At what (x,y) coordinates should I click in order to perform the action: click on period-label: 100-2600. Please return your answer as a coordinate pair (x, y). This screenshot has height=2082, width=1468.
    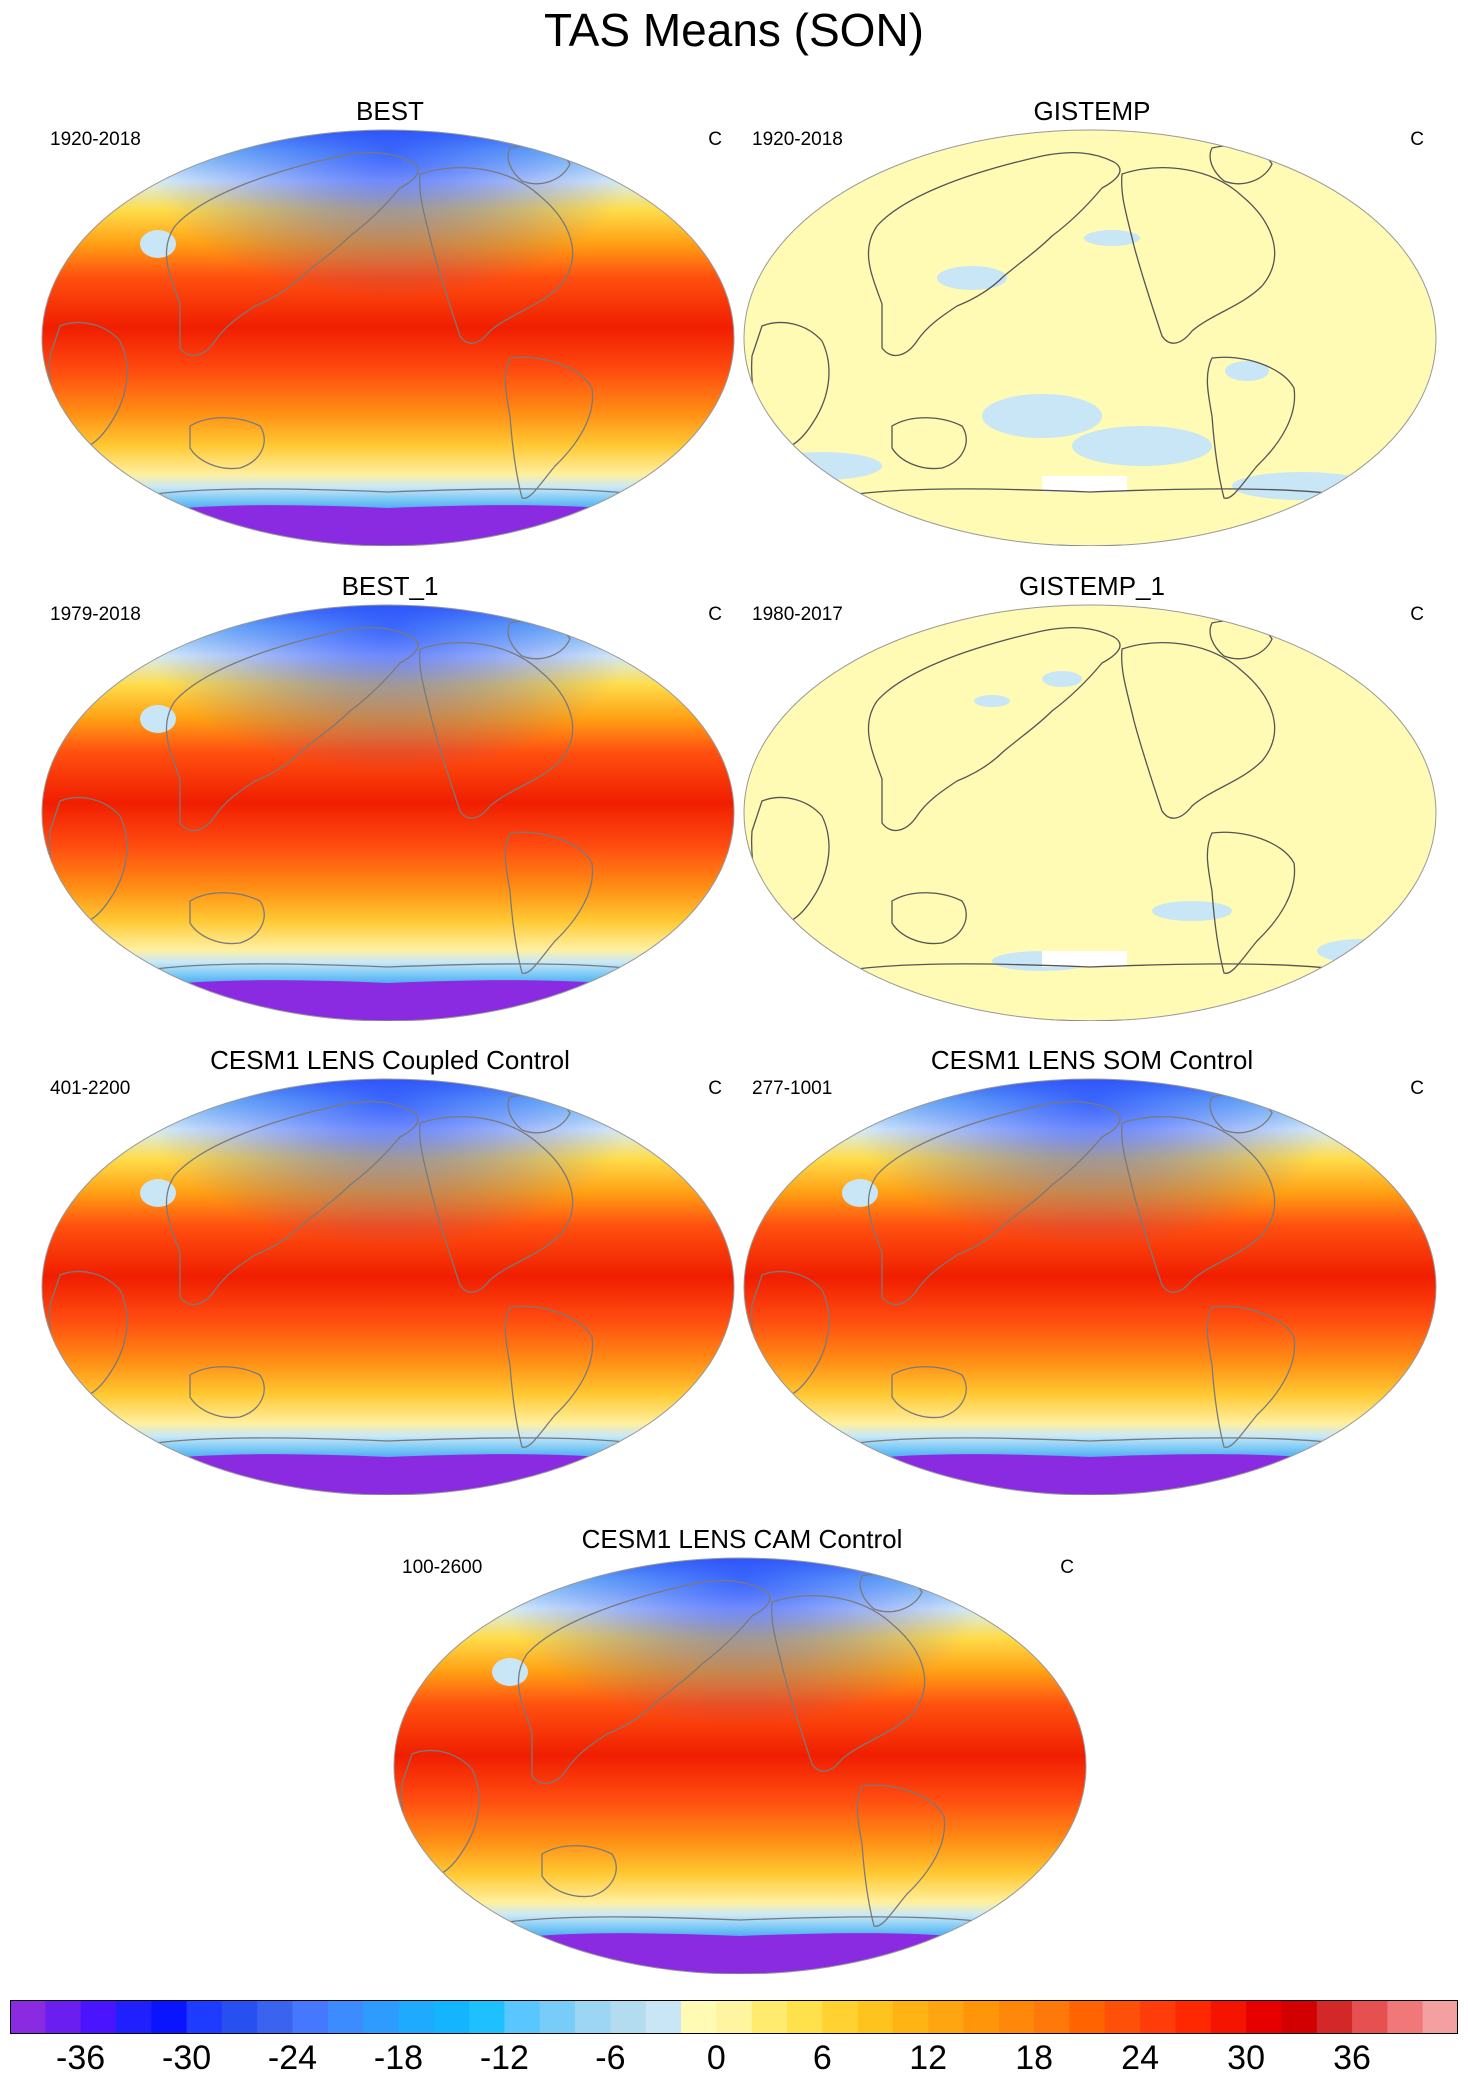
    Looking at the image, I should click on (442, 1567).